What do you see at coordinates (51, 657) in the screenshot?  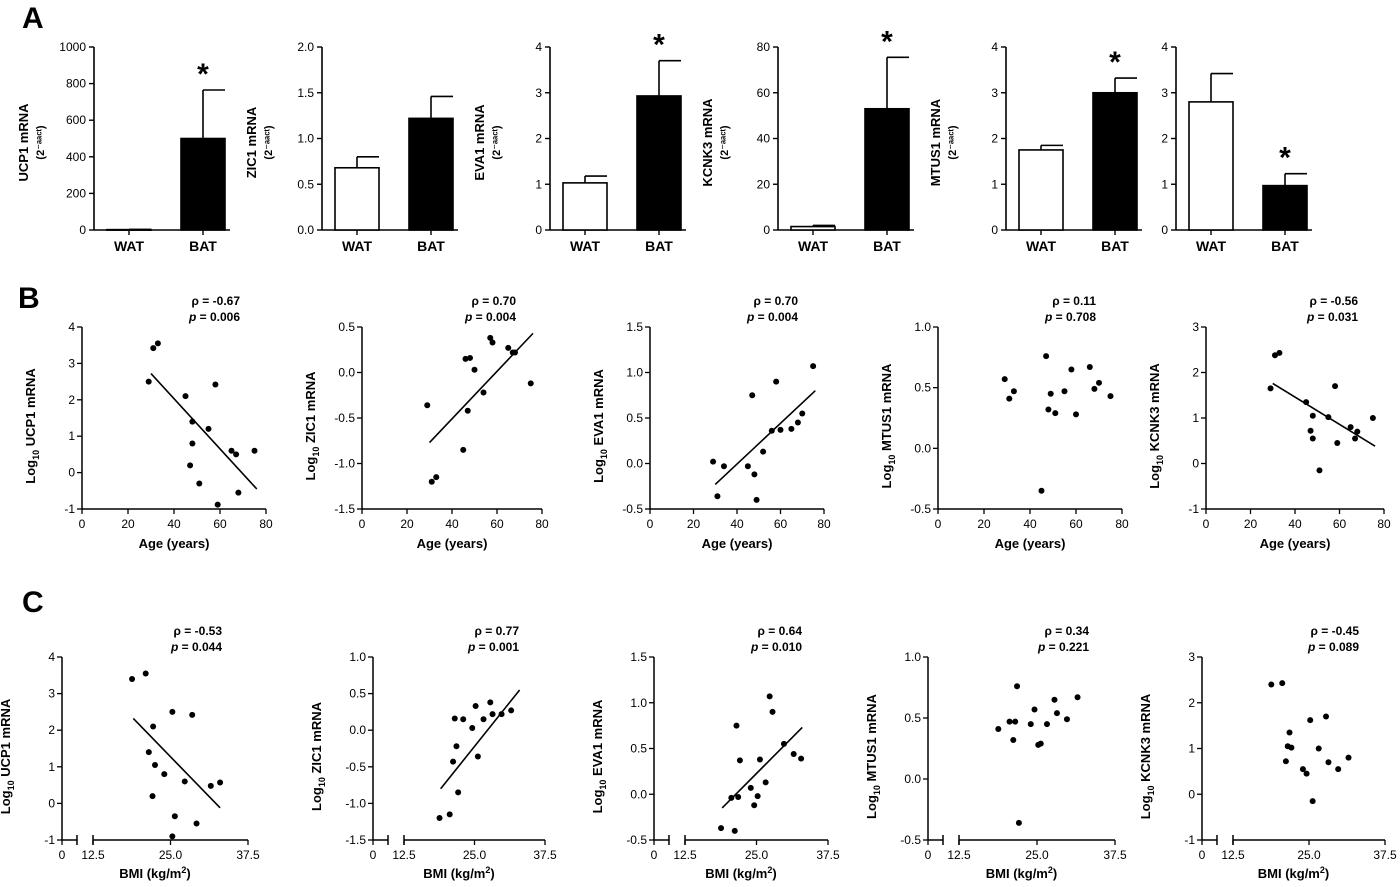 I see `y-tick-label: 4` at bounding box center [51, 657].